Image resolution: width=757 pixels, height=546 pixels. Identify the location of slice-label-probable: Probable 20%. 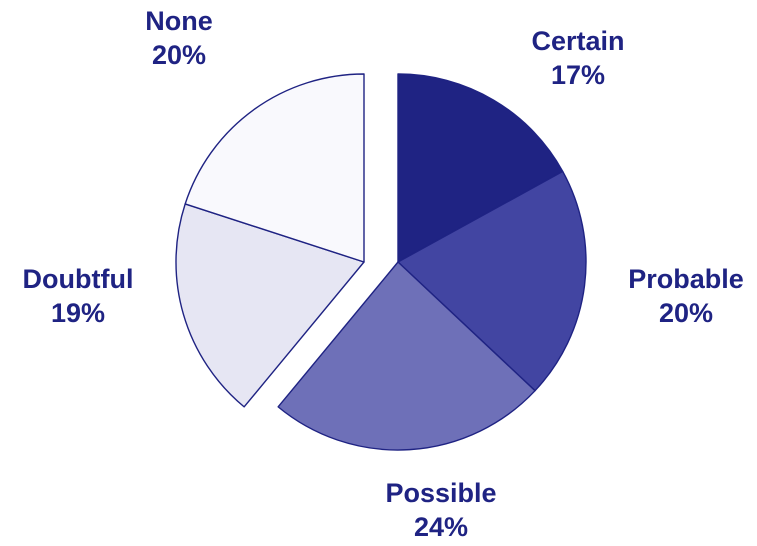
(686, 296).